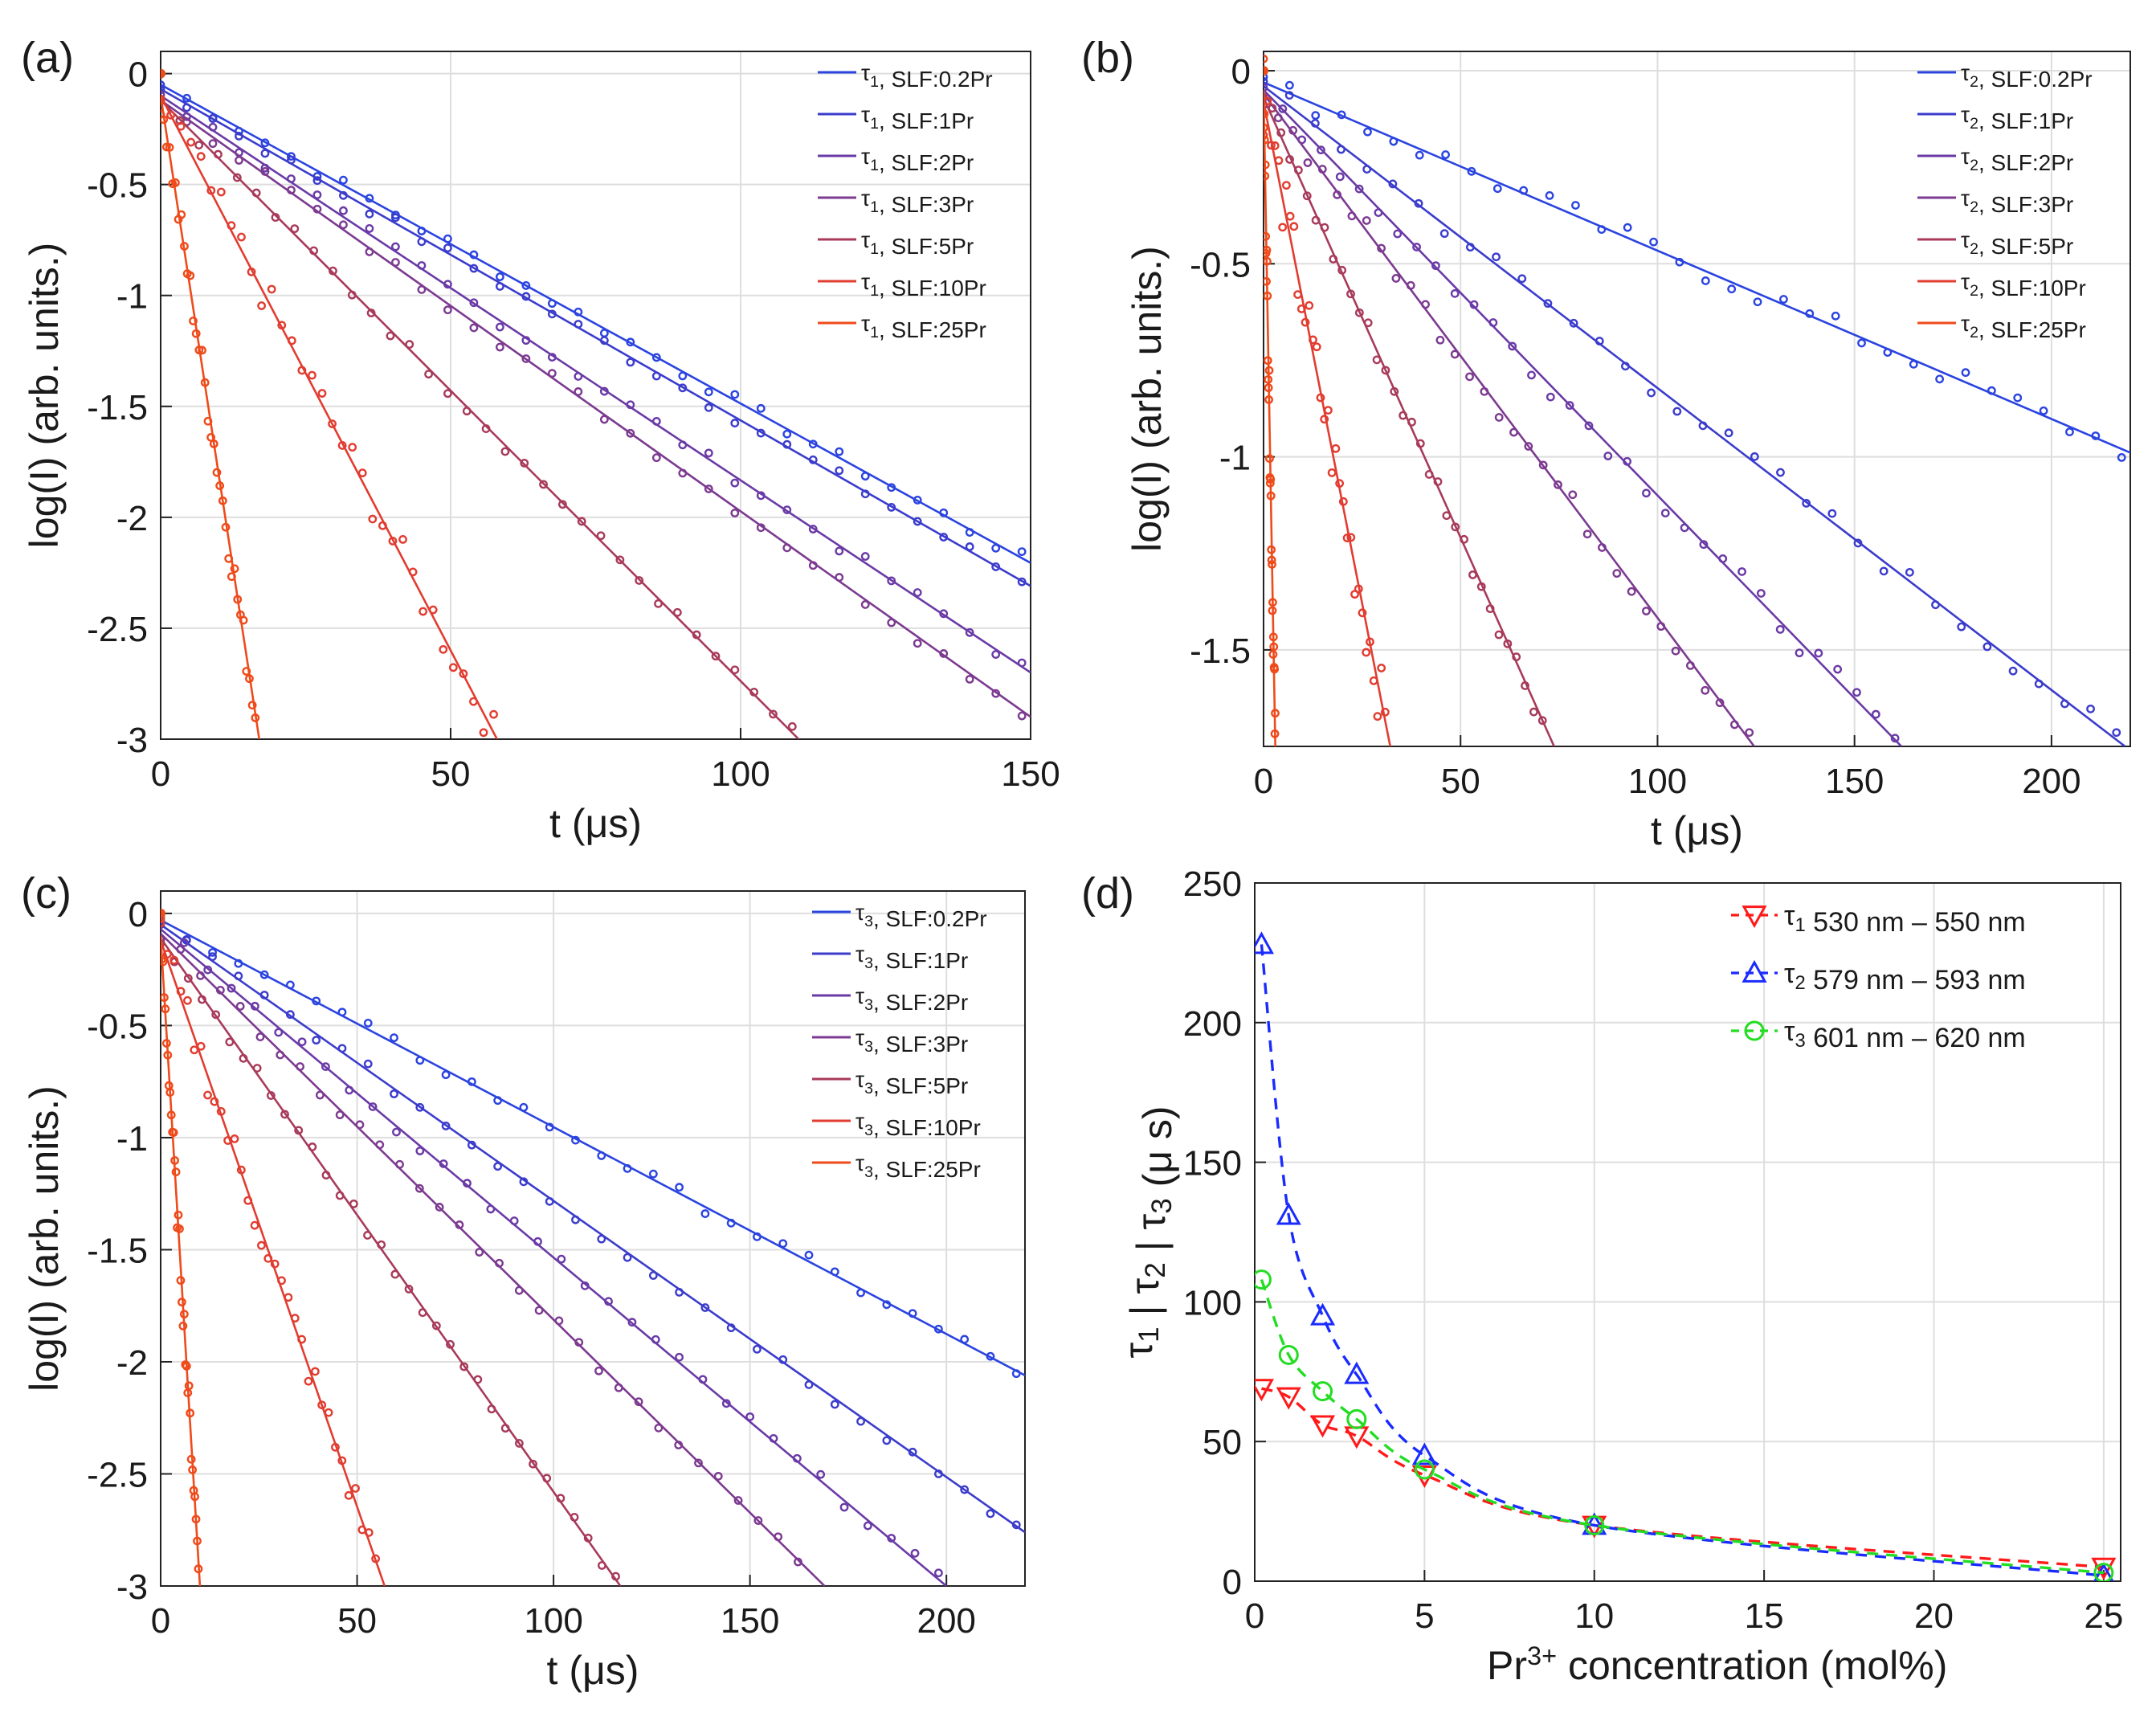  I want to click on y-axis-label: log(I) (arb. units.), so click(44, 396).